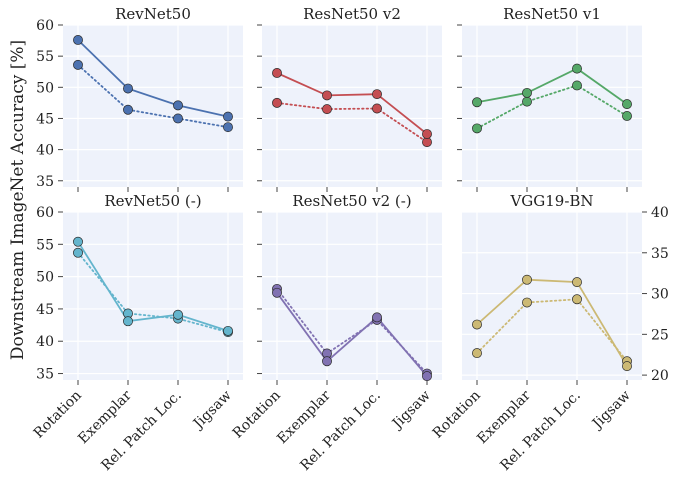 The height and width of the screenshot is (489, 677). Describe the element at coordinates (45, 375) in the screenshot. I see `panel-4-ytick-label: 35` at that location.